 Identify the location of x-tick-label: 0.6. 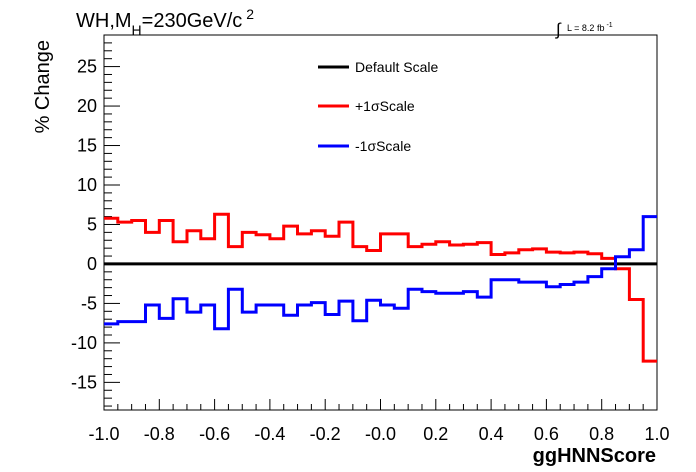
(546, 434).